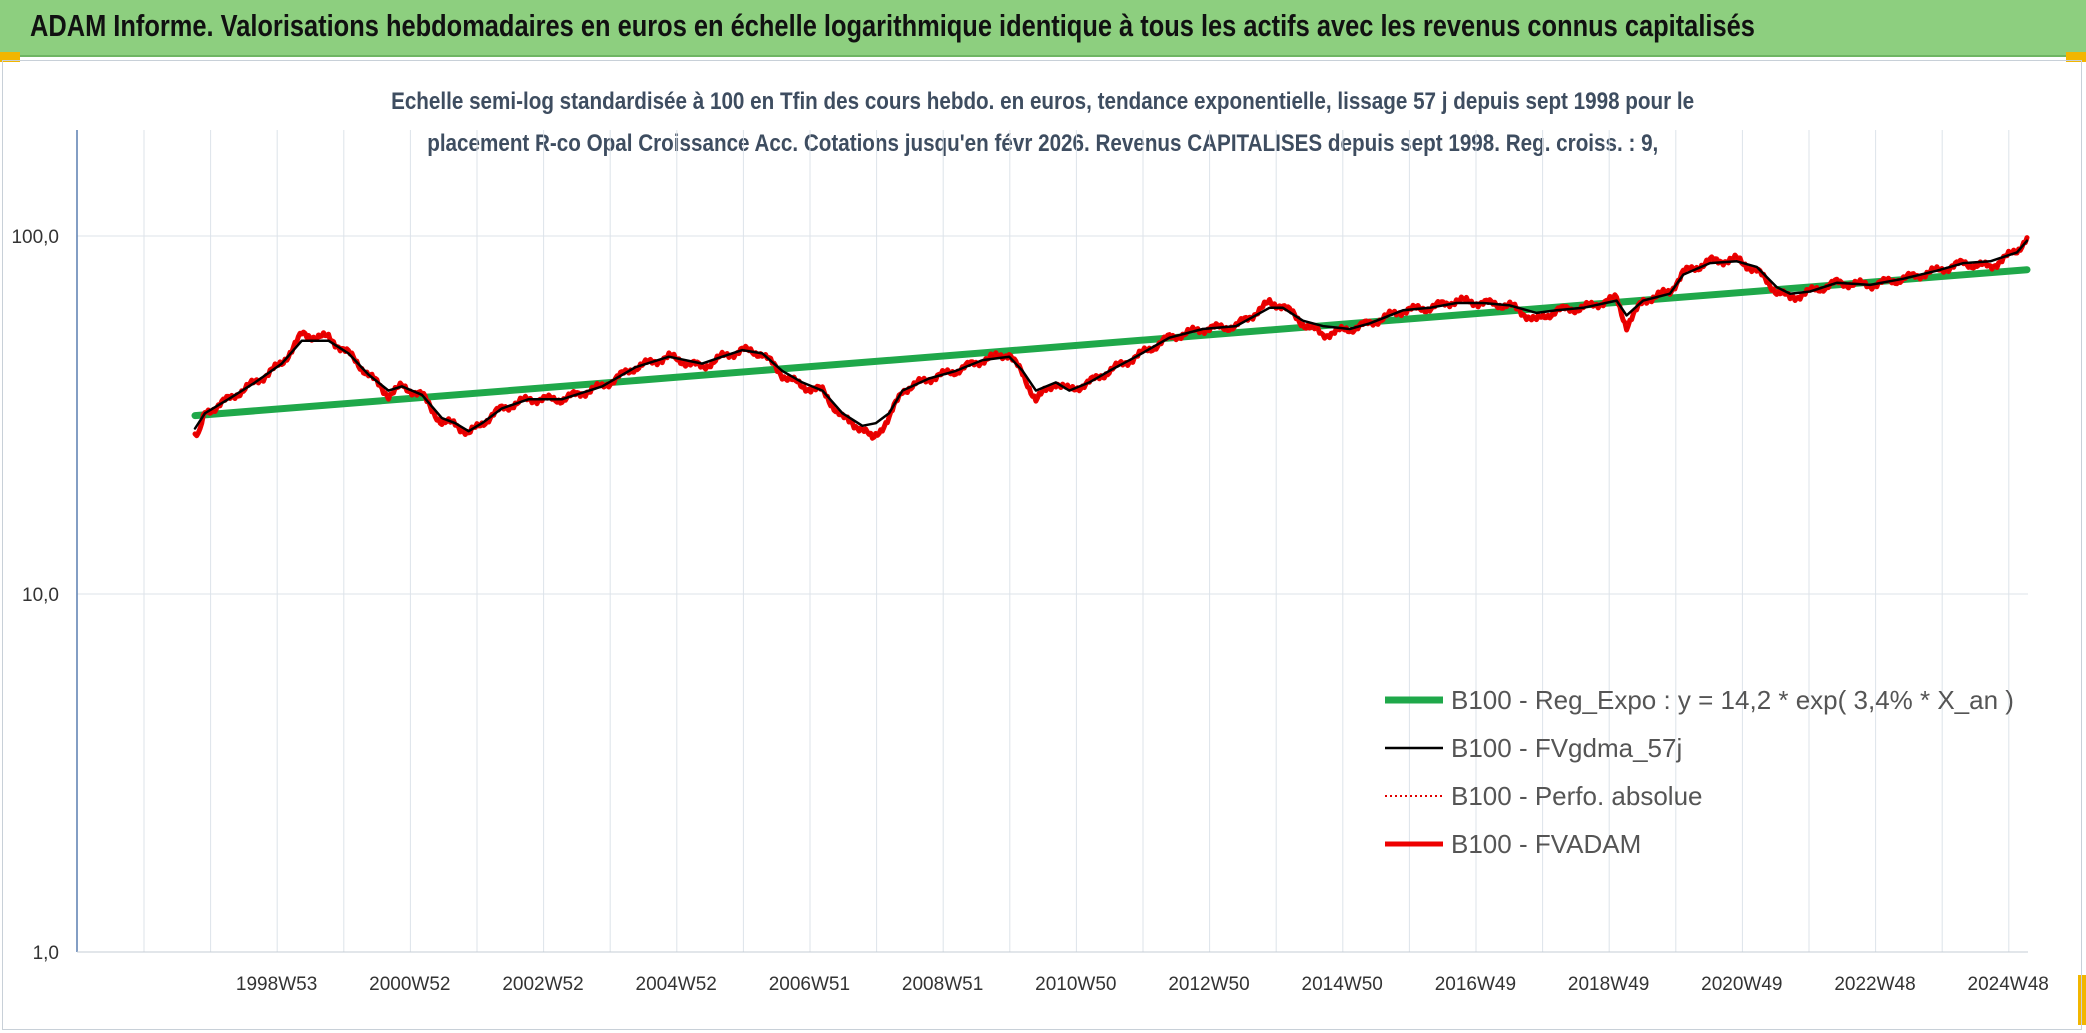  What do you see at coordinates (1577, 796) in the screenshot?
I see `legend-label: B100 - Perfo. absolue` at bounding box center [1577, 796].